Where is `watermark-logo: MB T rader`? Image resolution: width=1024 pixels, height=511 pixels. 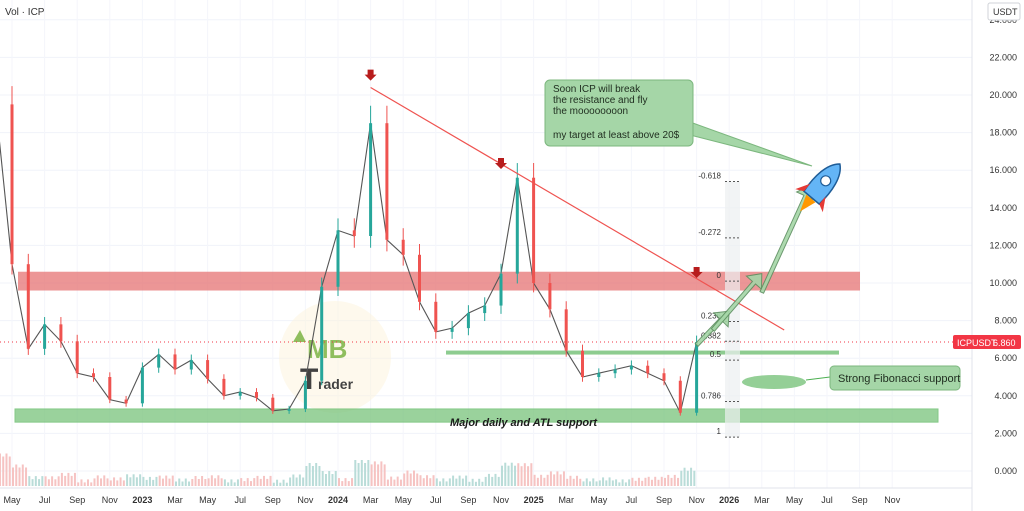 watermark-logo: MB T rader is located at coordinates (335, 357).